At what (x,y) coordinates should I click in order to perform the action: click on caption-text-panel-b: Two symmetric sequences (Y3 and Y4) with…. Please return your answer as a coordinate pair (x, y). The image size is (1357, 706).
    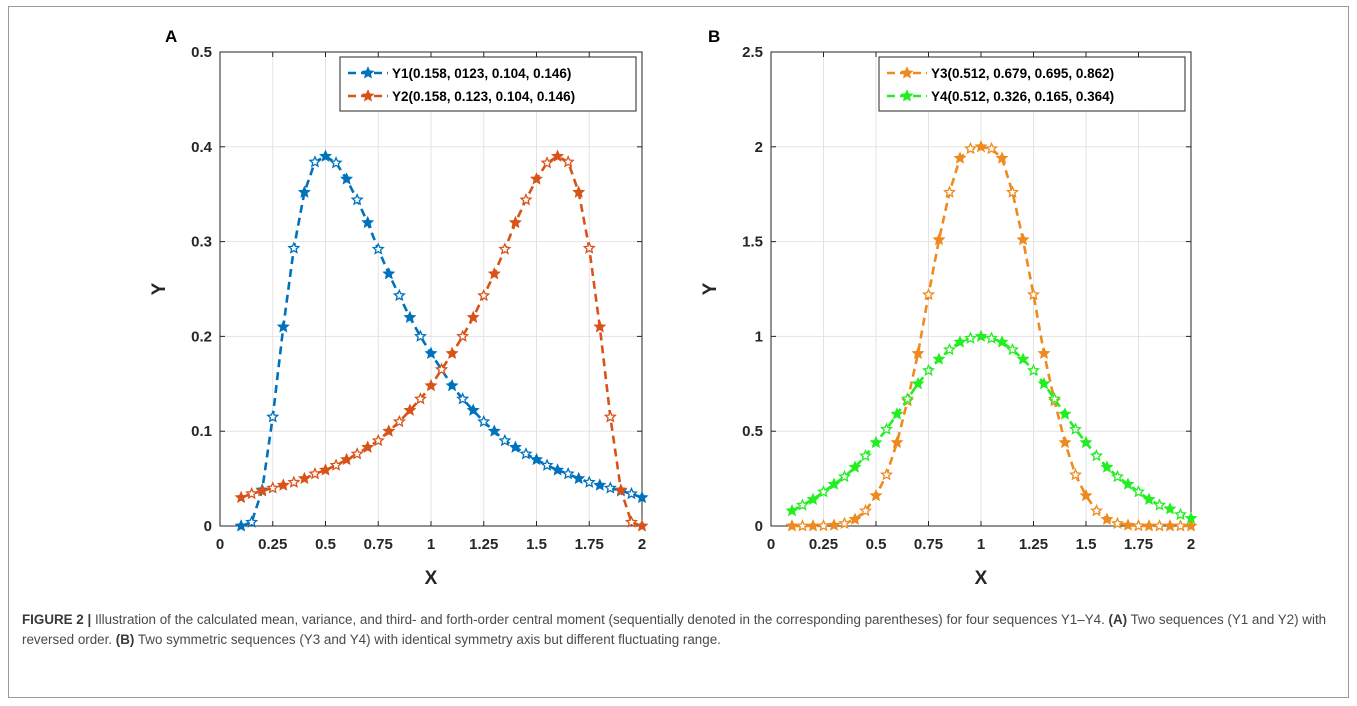
    Looking at the image, I should click on (427, 639).